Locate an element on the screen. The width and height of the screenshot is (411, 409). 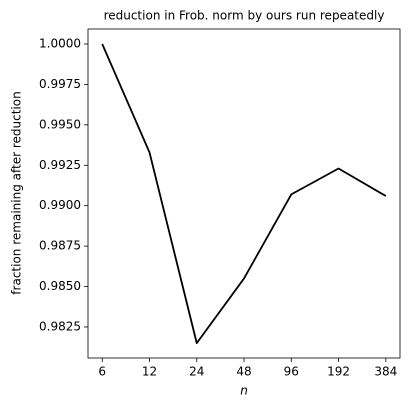
y-axis-label: fraction remaining after reduction is located at coordinates (17, 192).